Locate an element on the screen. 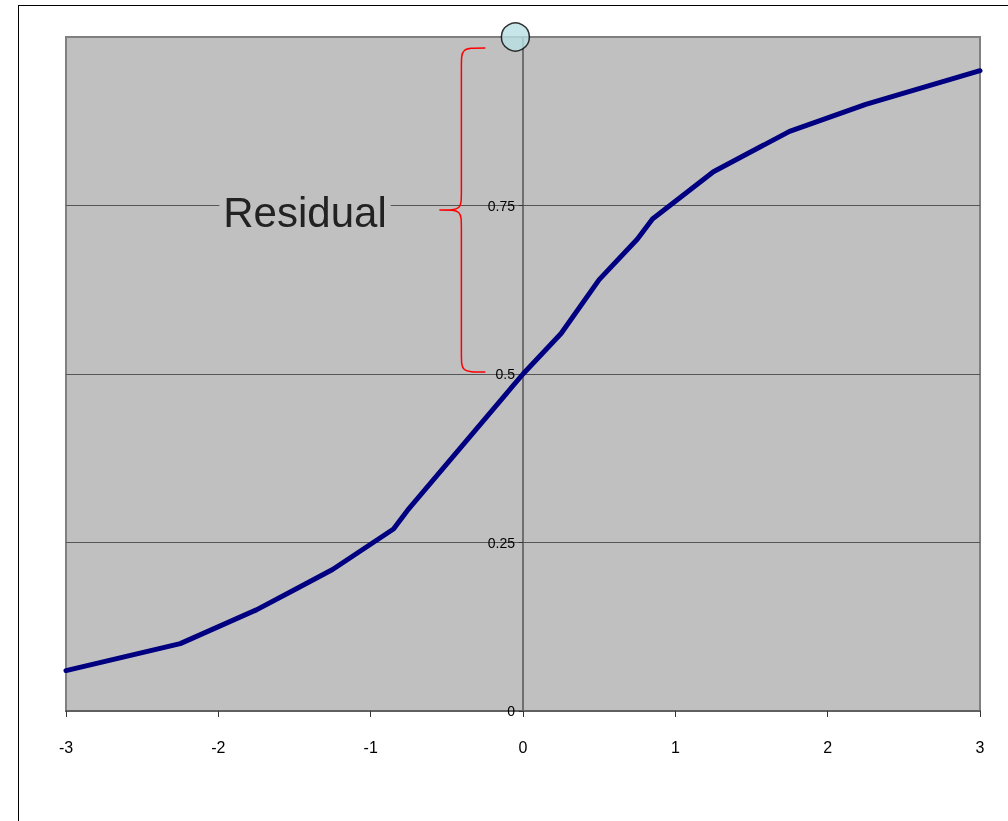 The image size is (1008, 821). x-tick-label: -1 is located at coordinates (370, 747).